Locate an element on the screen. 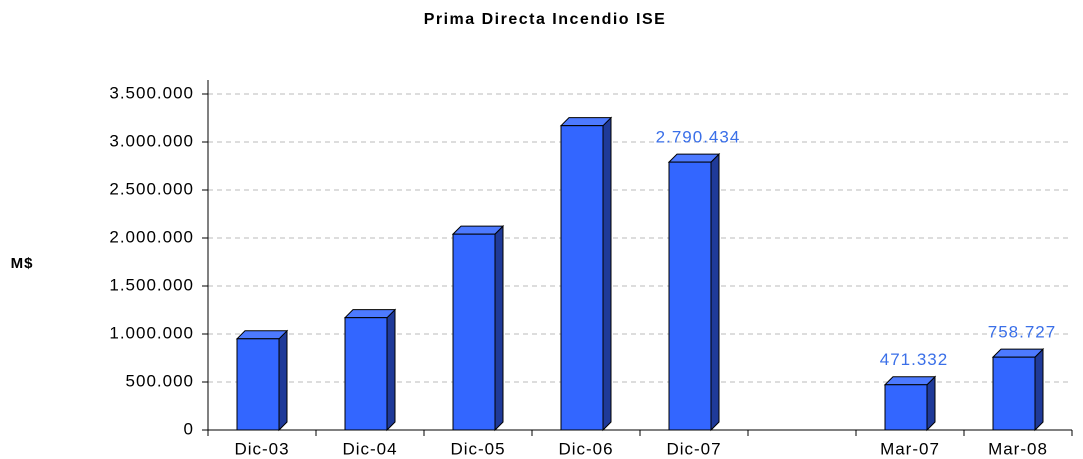 This screenshot has height=459, width=1083. value-label: 2.790.434 is located at coordinates (698, 137).